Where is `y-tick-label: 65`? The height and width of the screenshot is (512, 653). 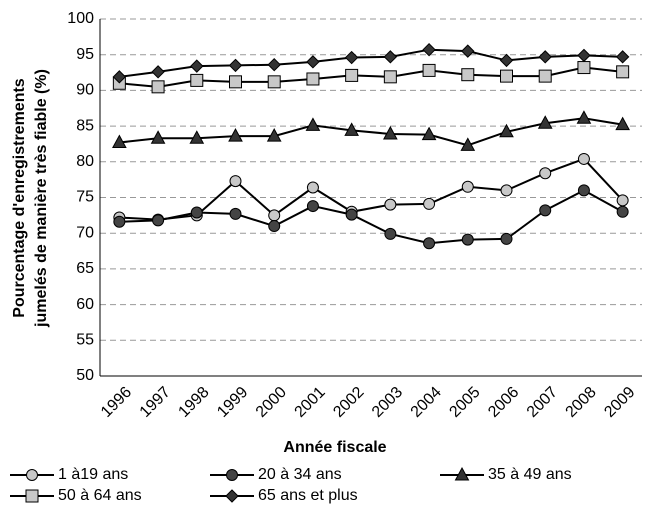
y-tick-label: 65 is located at coordinates (85, 268).